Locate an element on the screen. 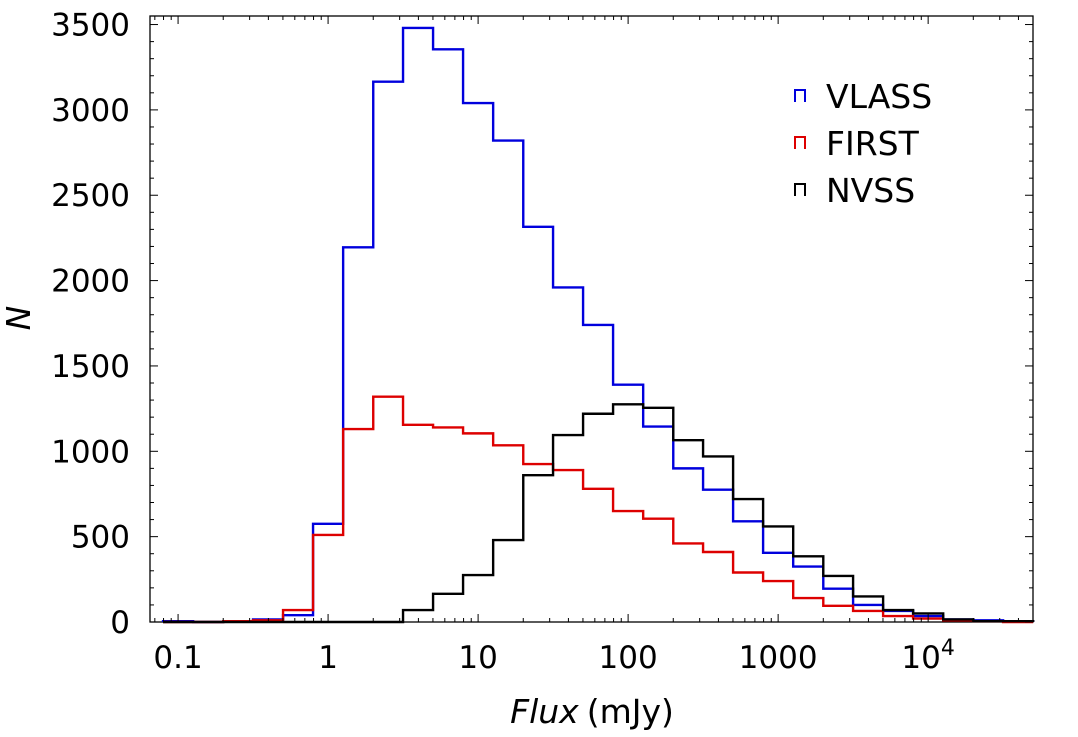 This screenshot has width=1078, height=737. x-tick-label: 1 is located at coordinates (328, 658).